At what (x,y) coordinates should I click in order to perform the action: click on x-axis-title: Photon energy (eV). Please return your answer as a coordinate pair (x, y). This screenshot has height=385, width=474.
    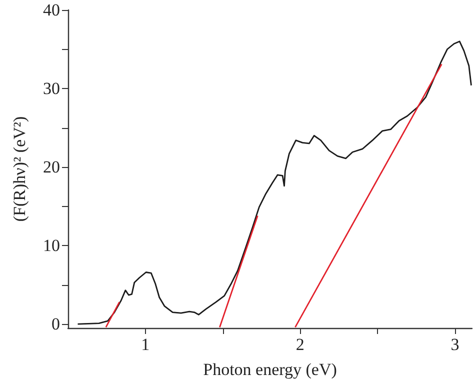
    Looking at the image, I should click on (270, 369).